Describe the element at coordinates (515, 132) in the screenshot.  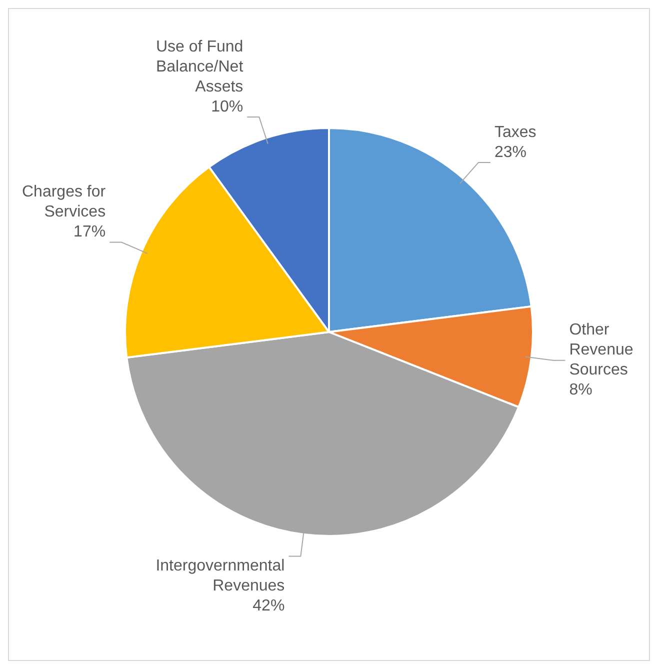
I see `slice-label: Taxes` at that location.